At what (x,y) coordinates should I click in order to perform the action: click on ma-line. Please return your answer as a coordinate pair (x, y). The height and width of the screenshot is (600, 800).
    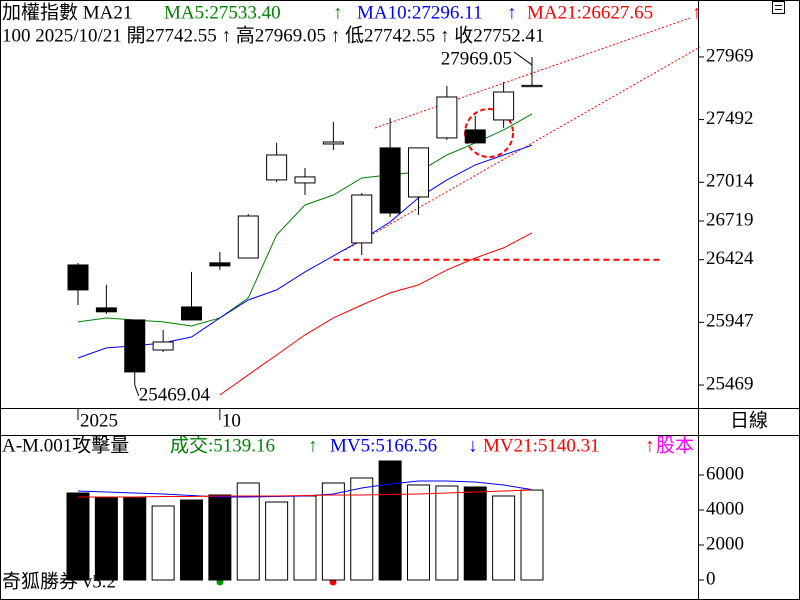
    Looking at the image, I should click on (376, 314).